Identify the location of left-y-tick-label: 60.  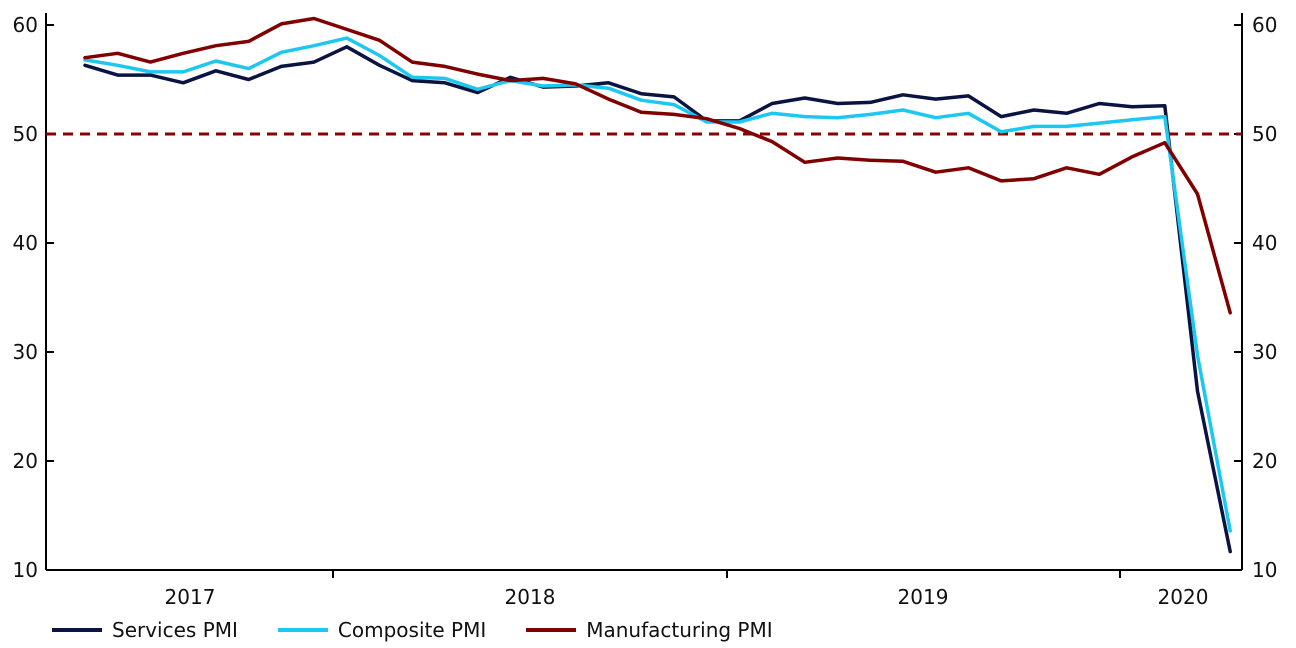
(25, 25).